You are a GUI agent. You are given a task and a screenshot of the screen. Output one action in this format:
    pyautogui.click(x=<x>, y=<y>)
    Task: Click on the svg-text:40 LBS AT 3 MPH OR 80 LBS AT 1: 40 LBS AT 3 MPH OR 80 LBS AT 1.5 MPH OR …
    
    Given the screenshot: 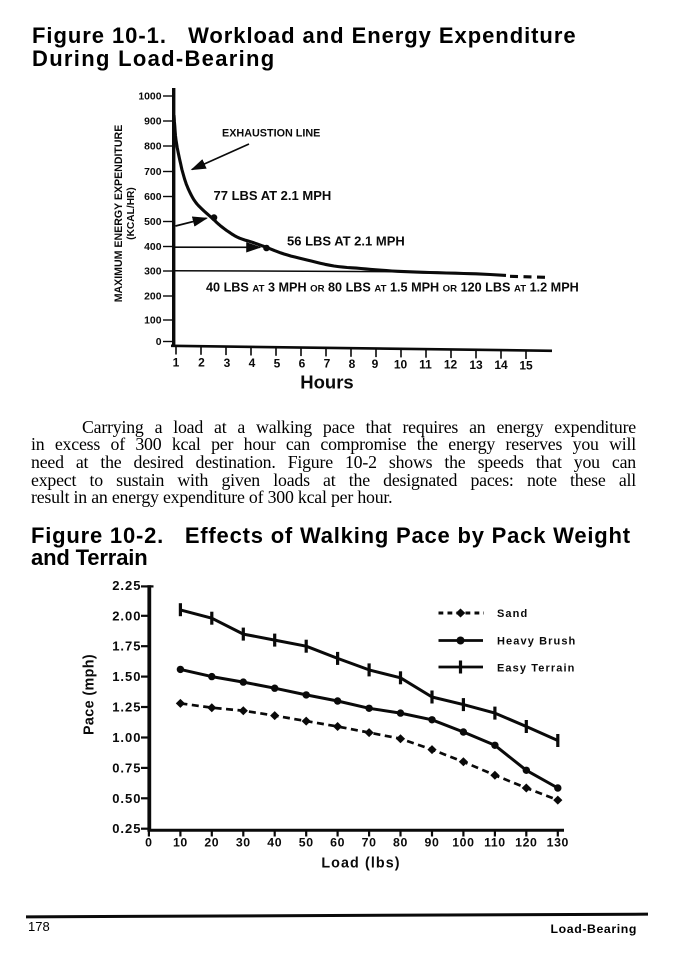 What is the action you would take?
    pyautogui.click(x=392, y=287)
    